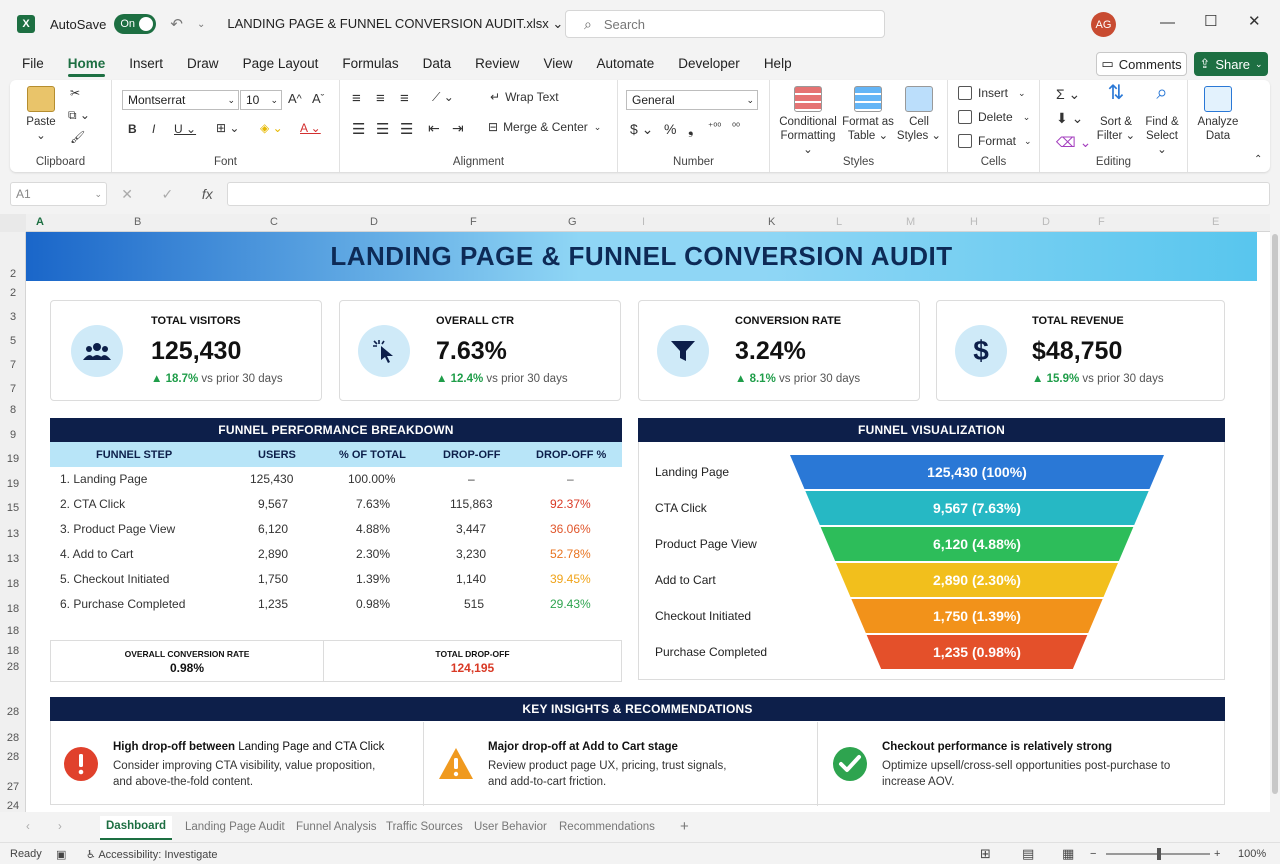  Describe the element at coordinates (808, 121) in the screenshot. I see `conditional-formatting-button: Conditional Formatting ⌄` at that location.